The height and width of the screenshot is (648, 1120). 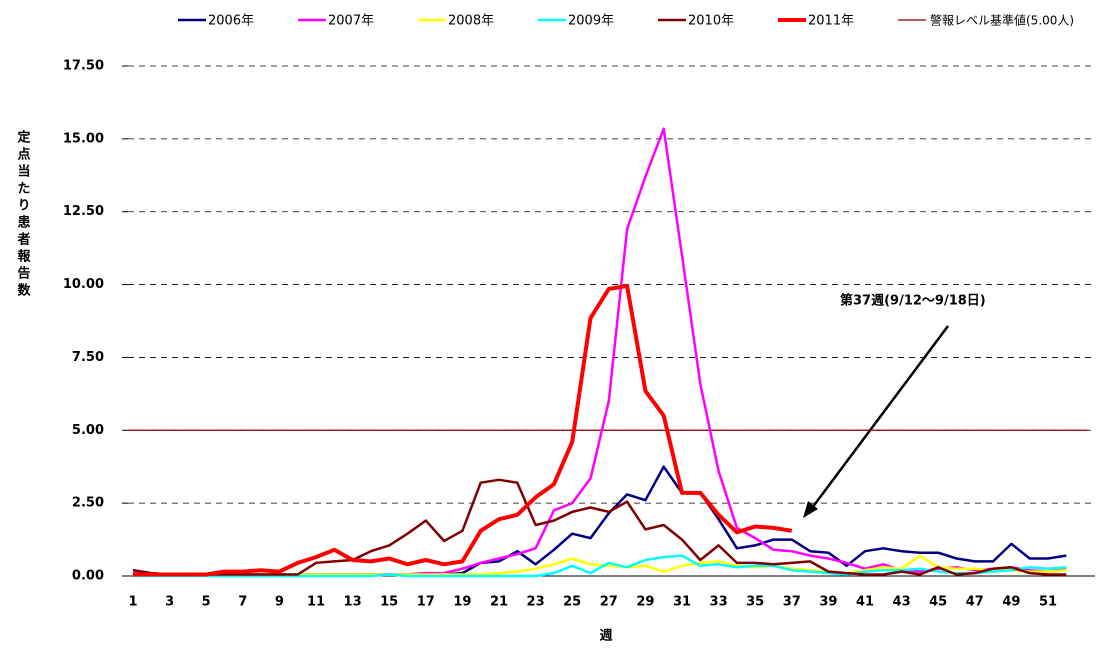 What do you see at coordinates (206, 602) in the screenshot?
I see `x-tick-label: 5` at bounding box center [206, 602].